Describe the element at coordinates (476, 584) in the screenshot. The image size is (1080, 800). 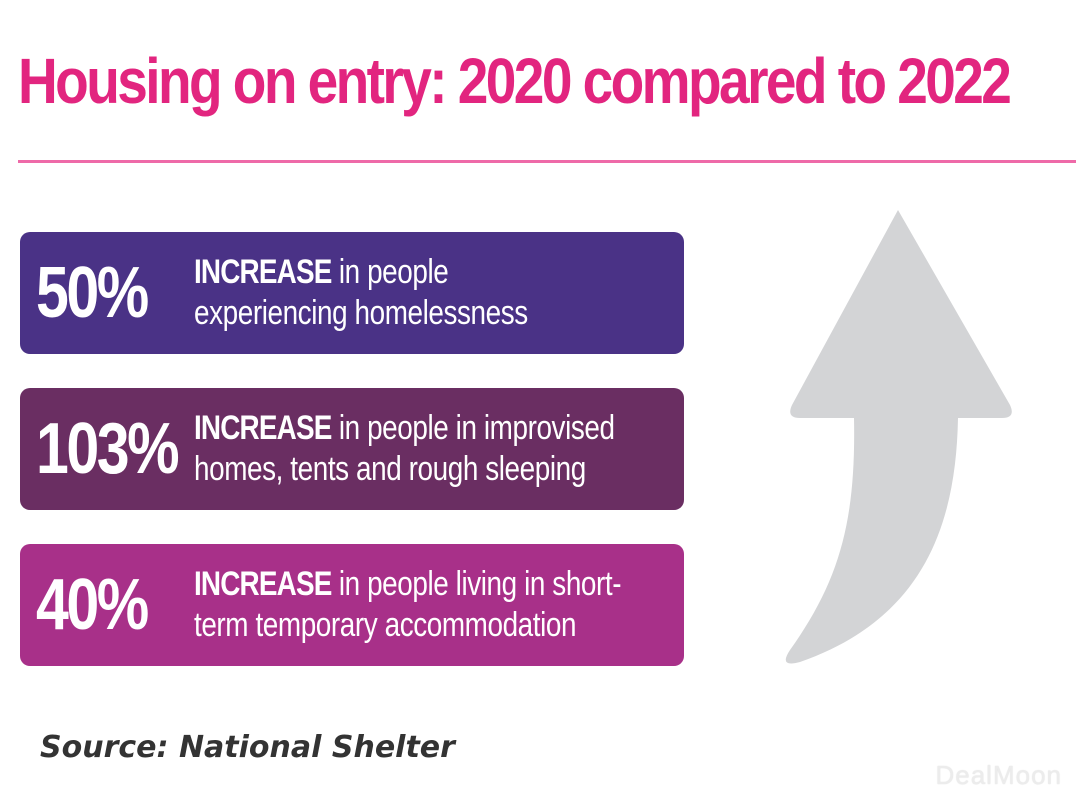
I see `stat-line-1-rest: in people living in short-` at that location.